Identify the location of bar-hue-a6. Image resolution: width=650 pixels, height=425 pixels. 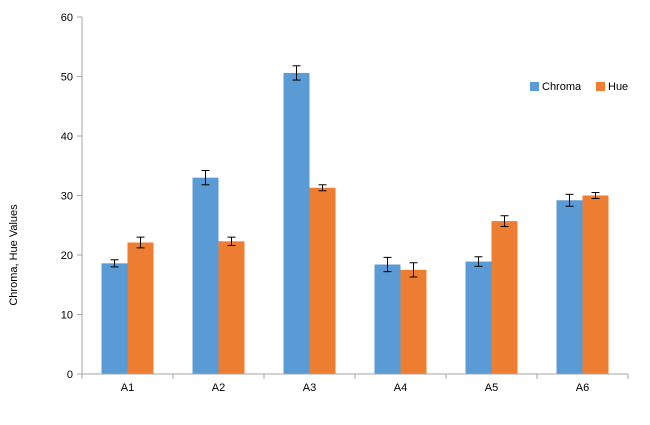
(595, 284).